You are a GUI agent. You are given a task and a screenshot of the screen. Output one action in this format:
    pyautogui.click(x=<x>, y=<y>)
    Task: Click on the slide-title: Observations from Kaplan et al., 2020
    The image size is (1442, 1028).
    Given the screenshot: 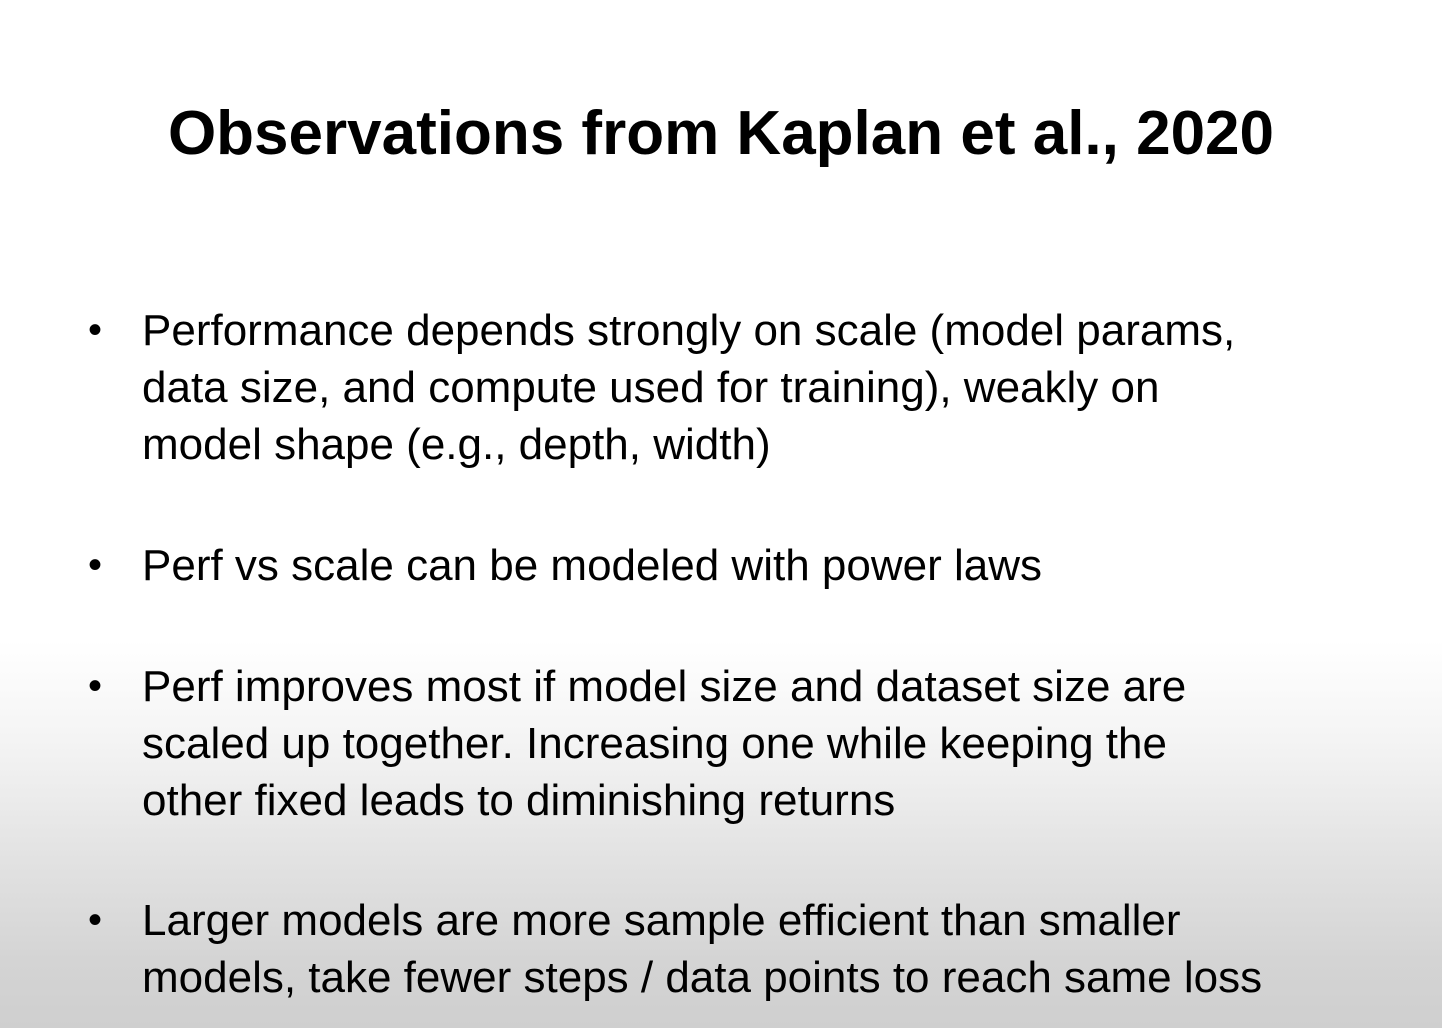 What is the action you would take?
    pyautogui.click(x=721, y=133)
    